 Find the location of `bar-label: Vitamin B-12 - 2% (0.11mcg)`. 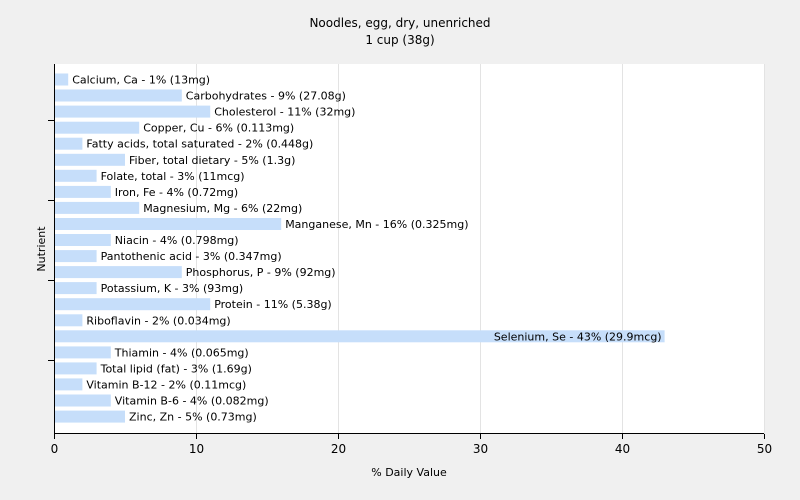

bar-label: Vitamin B-12 - 2% (0.11mcg) is located at coordinates (166, 384).